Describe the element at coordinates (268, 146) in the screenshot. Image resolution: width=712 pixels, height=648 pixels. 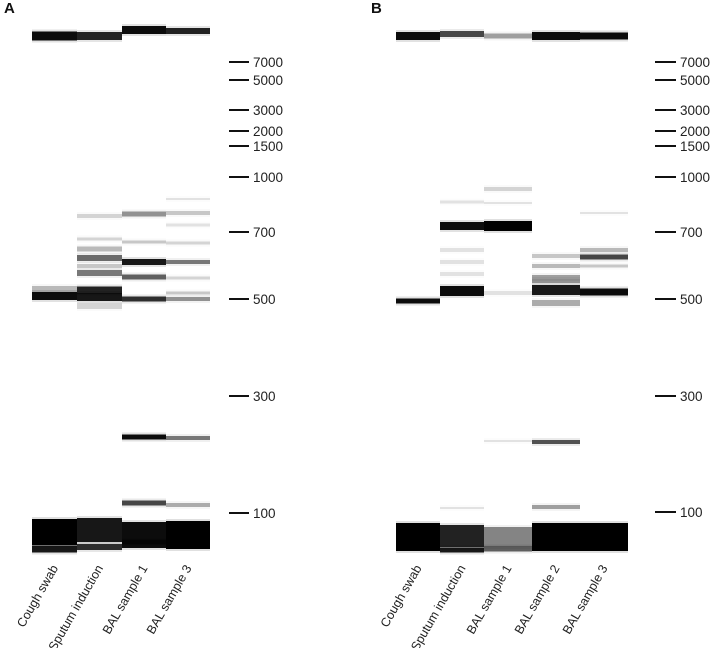
I see `ladder-label: 1500` at that location.